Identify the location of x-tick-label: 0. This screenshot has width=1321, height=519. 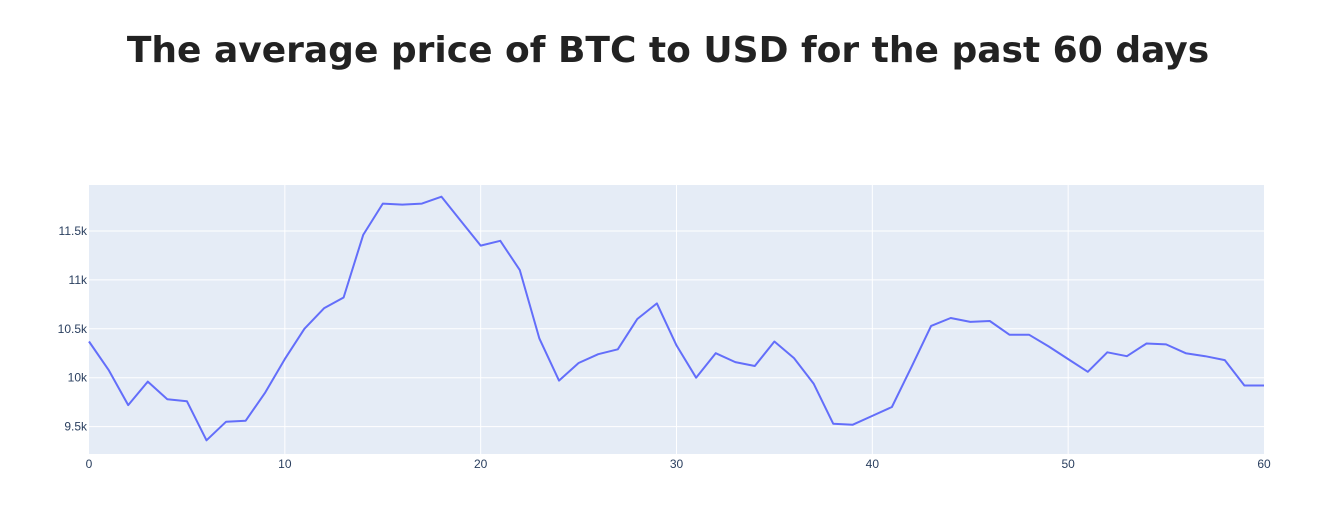
(89, 464).